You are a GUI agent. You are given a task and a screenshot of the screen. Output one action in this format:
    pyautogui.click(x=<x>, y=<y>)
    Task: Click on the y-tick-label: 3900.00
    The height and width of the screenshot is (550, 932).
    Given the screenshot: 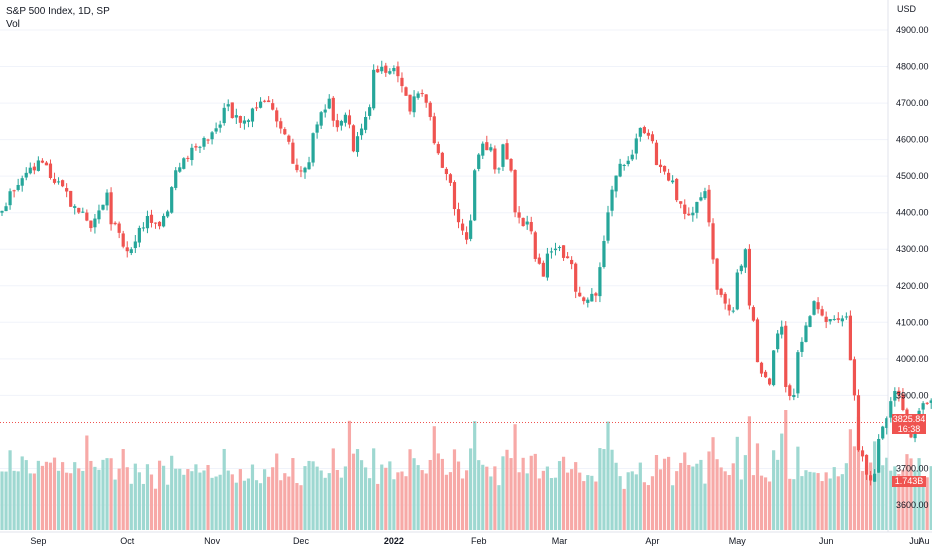 What is the action you would take?
    pyautogui.click(x=912, y=395)
    